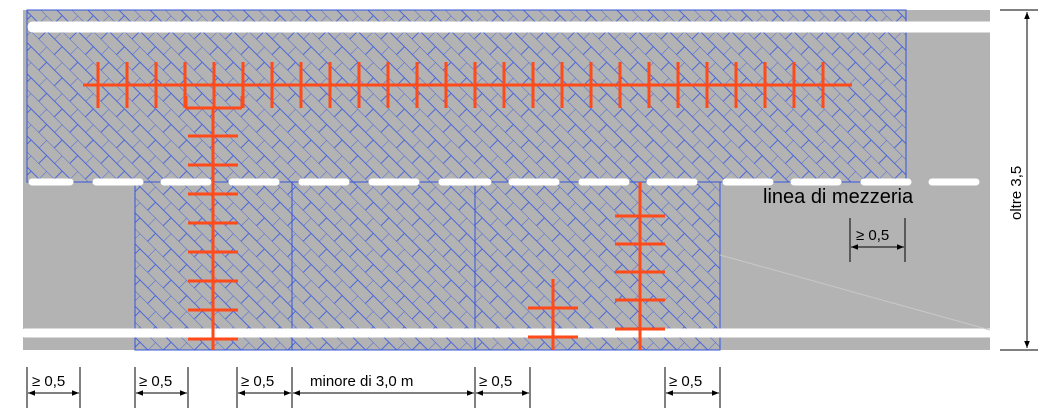 The width and height of the screenshot is (1059, 412). Describe the element at coordinates (383, 266) in the screenshot. I see `work-area-lower-middle` at that location.